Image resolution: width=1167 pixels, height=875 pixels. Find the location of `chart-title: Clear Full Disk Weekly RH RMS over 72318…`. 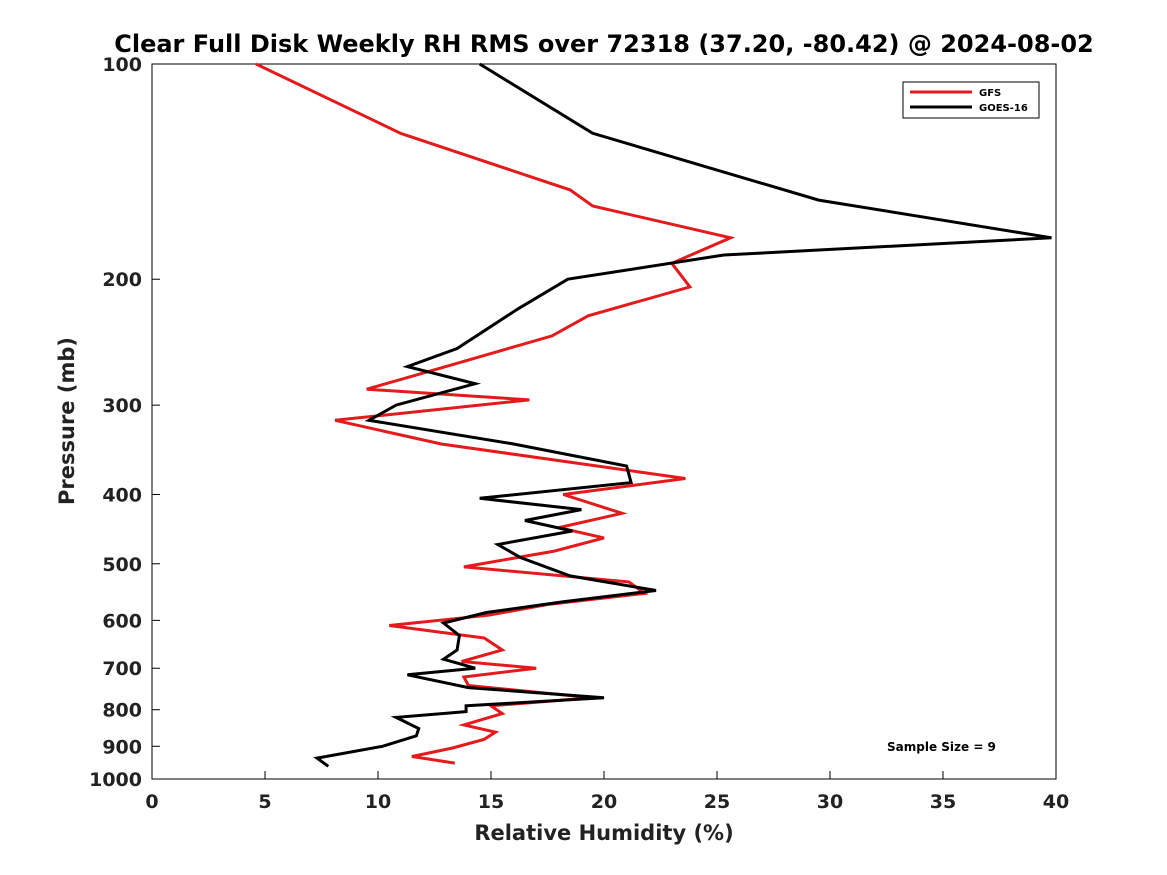

chart-title: Clear Full Disk Weekly RH RMS over 72318… is located at coordinates (604, 44).